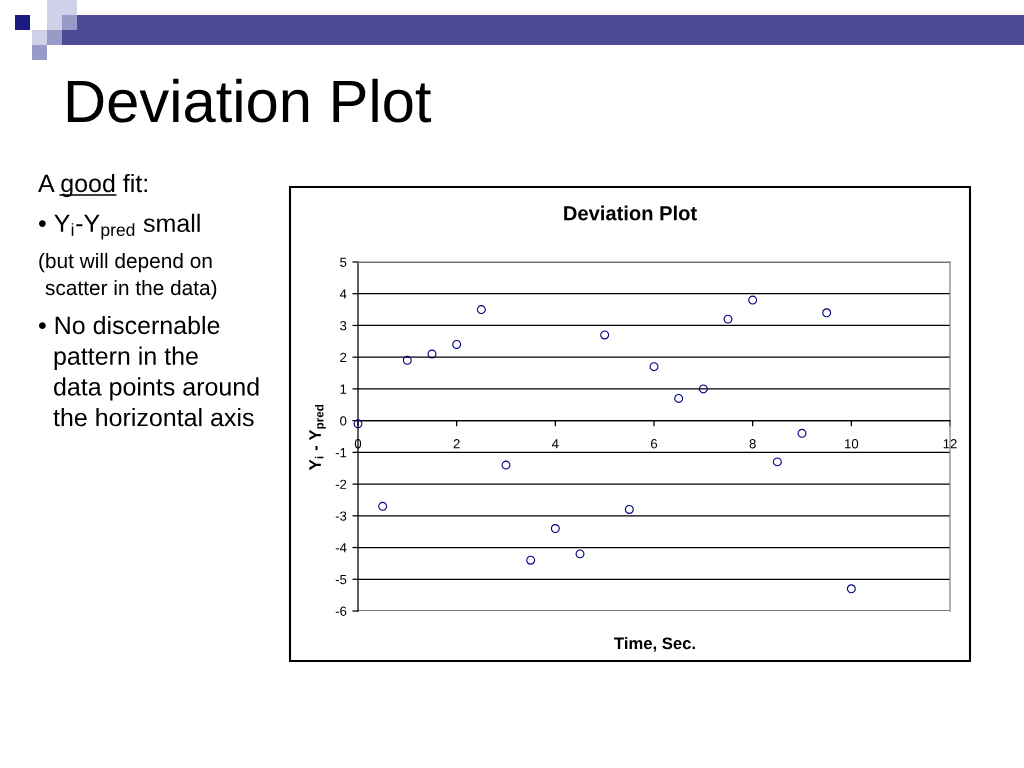  I want to click on text: (but will depend on scatter in the data), so click(128, 276).